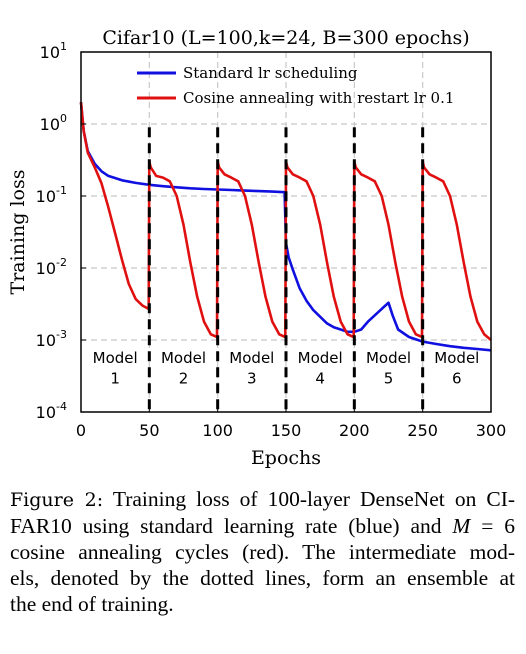  What do you see at coordinates (491, 430) in the screenshot?
I see `x-tick-label: 300` at bounding box center [491, 430].